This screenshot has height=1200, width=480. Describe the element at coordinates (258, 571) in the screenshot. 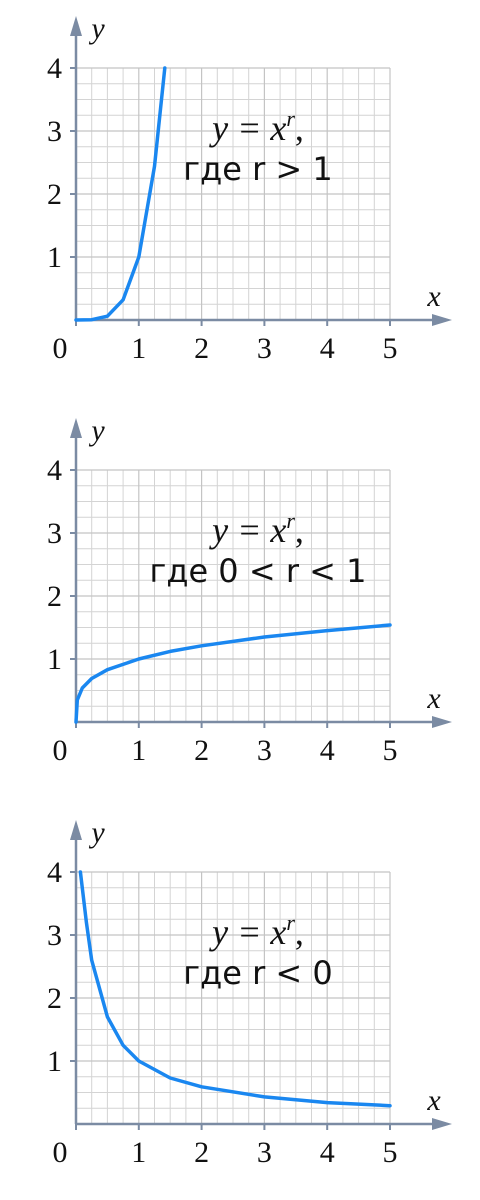

I see `condition: где 0 < r < 1` at that location.